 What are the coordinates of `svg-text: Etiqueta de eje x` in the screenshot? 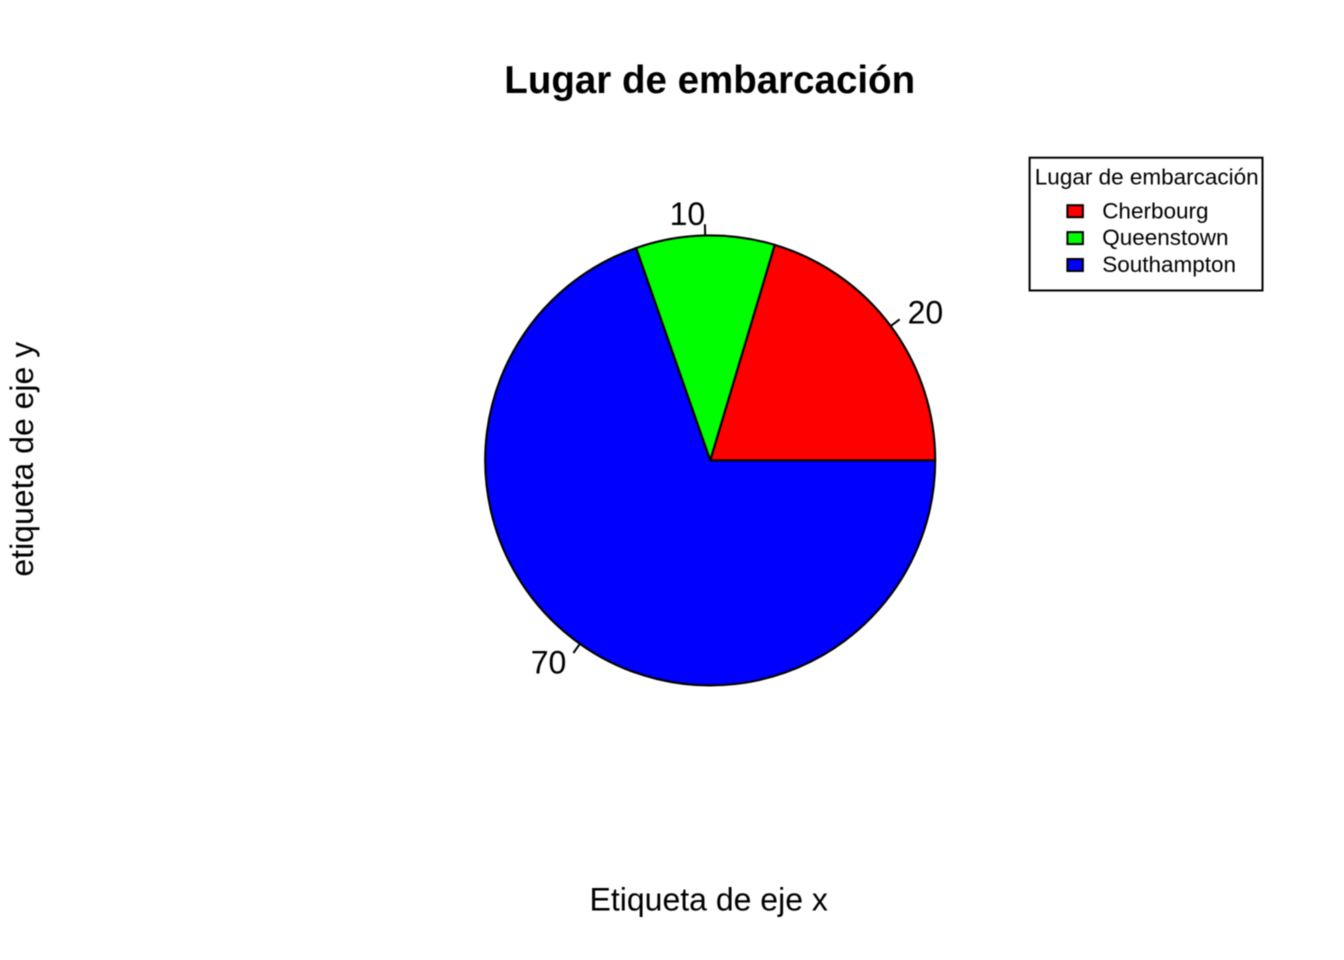 It's located at (709, 900).